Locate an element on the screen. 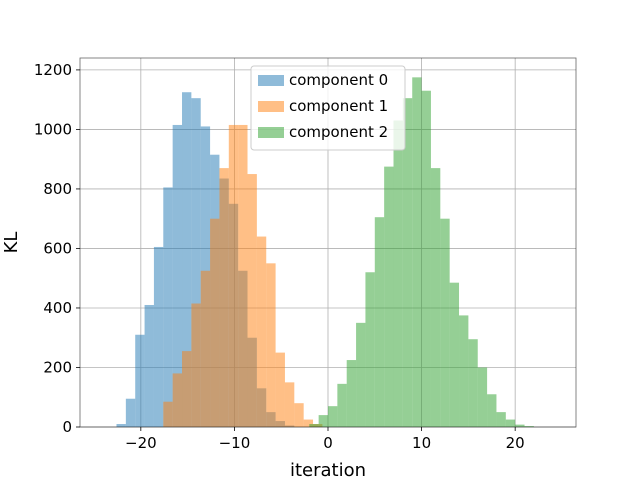 The height and width of the screenshot is (480, 640). y-axis-ticks: 0 200 400 600 800 1000 1200 is located at coordinates (57, 248).